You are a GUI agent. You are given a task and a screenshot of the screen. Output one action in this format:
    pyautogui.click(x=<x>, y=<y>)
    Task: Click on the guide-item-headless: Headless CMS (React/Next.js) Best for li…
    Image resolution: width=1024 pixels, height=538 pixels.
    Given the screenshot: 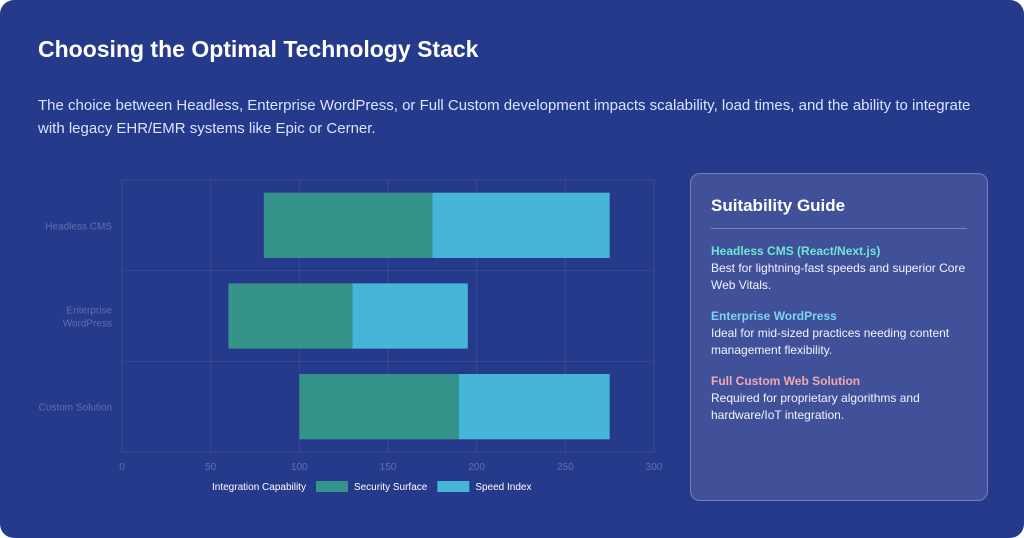 What is the action you would take?
    pyautogui.click(x=839, y=268)
    